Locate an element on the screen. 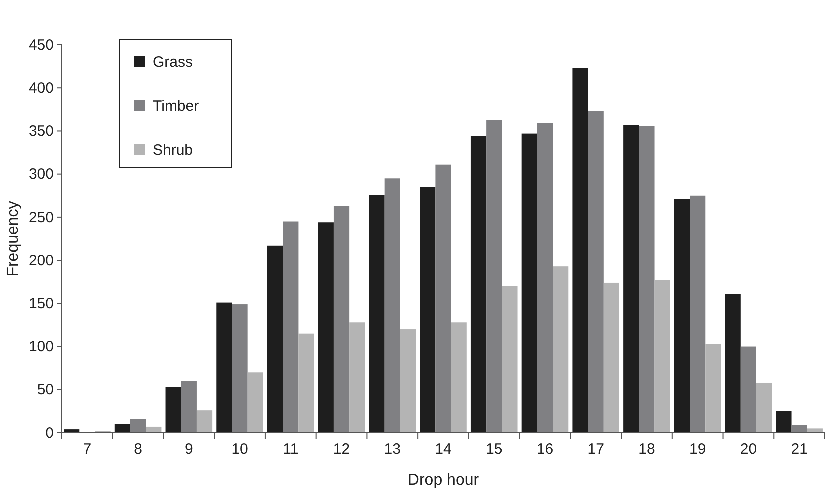 The image size is (829, 497). x-tick-label: 9 is located at coordinates (189, 449).